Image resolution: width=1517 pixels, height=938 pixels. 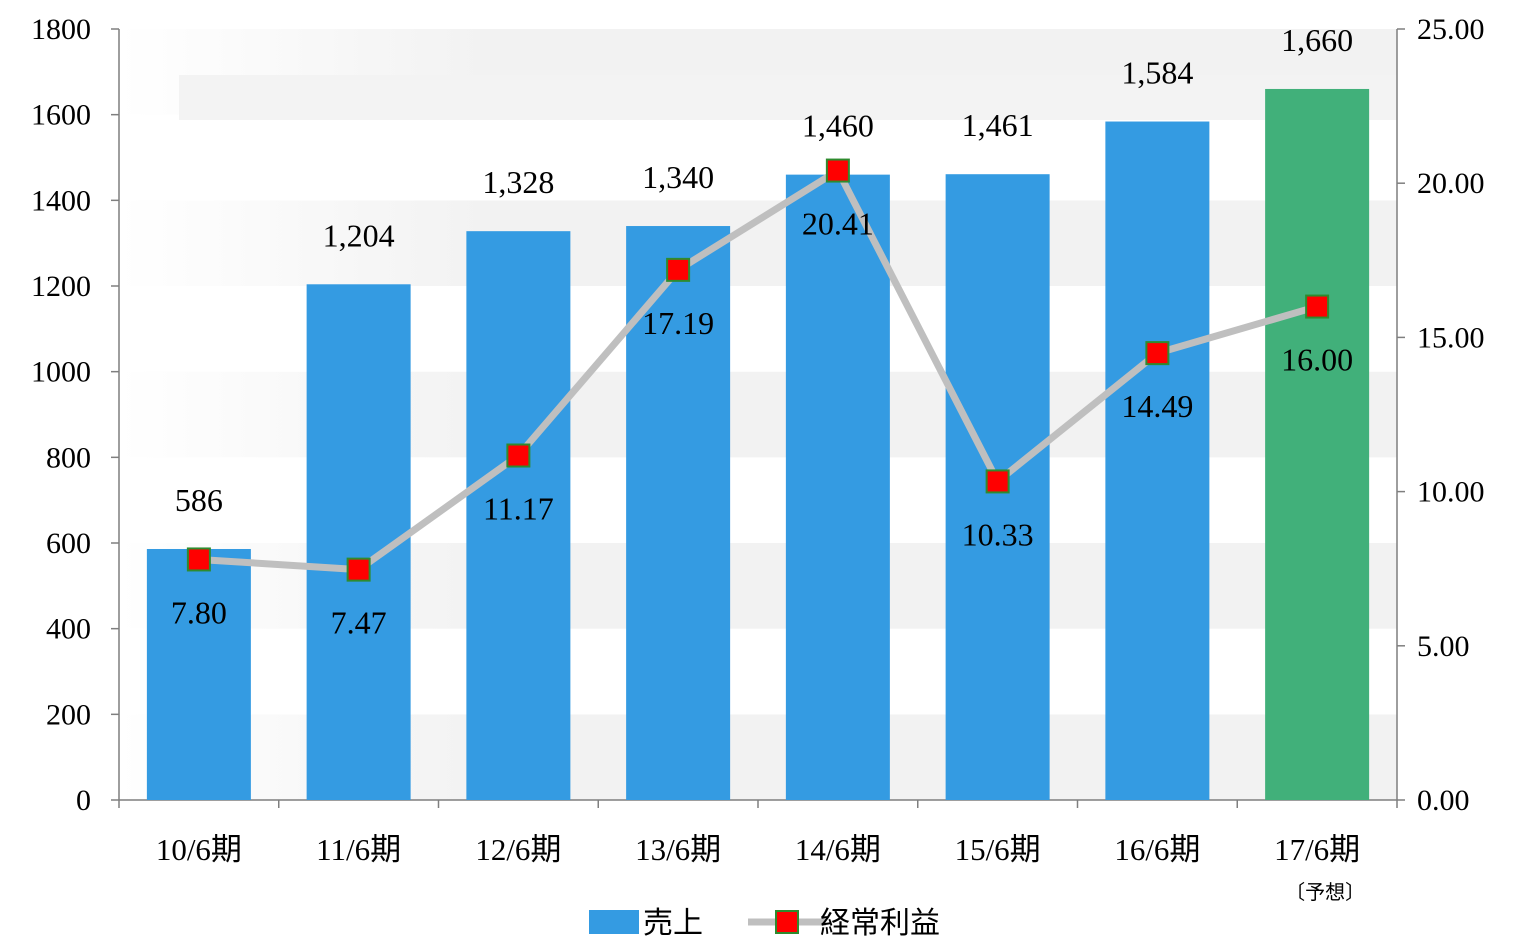 What do you see at coordinates (1157, 73) in the screenshot?
I see `bar-value-label: 1,584` at bounding box center [1157, 73].